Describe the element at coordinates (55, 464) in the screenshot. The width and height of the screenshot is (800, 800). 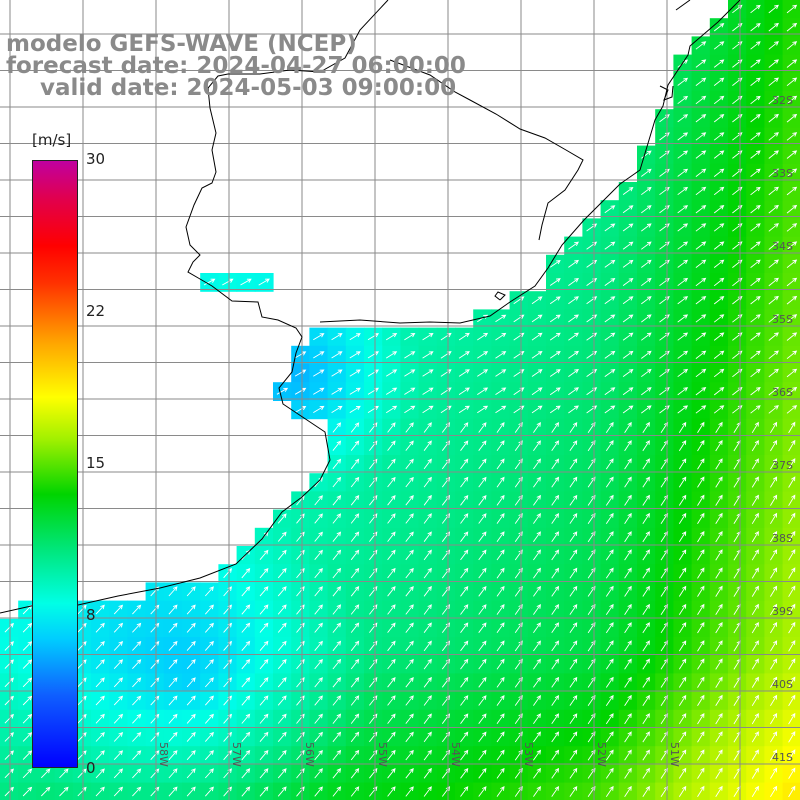
I see `colorbar` at that location.